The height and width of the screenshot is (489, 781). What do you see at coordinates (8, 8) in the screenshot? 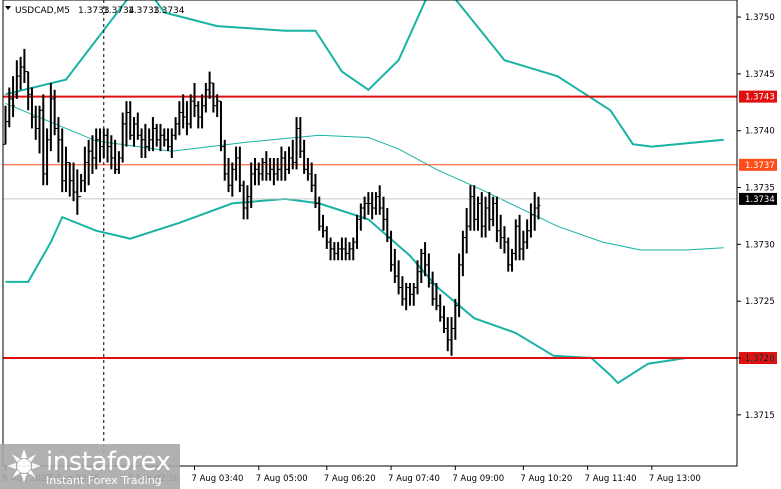
I see `header-dropdown-icon` at bounding box center [8, 8].